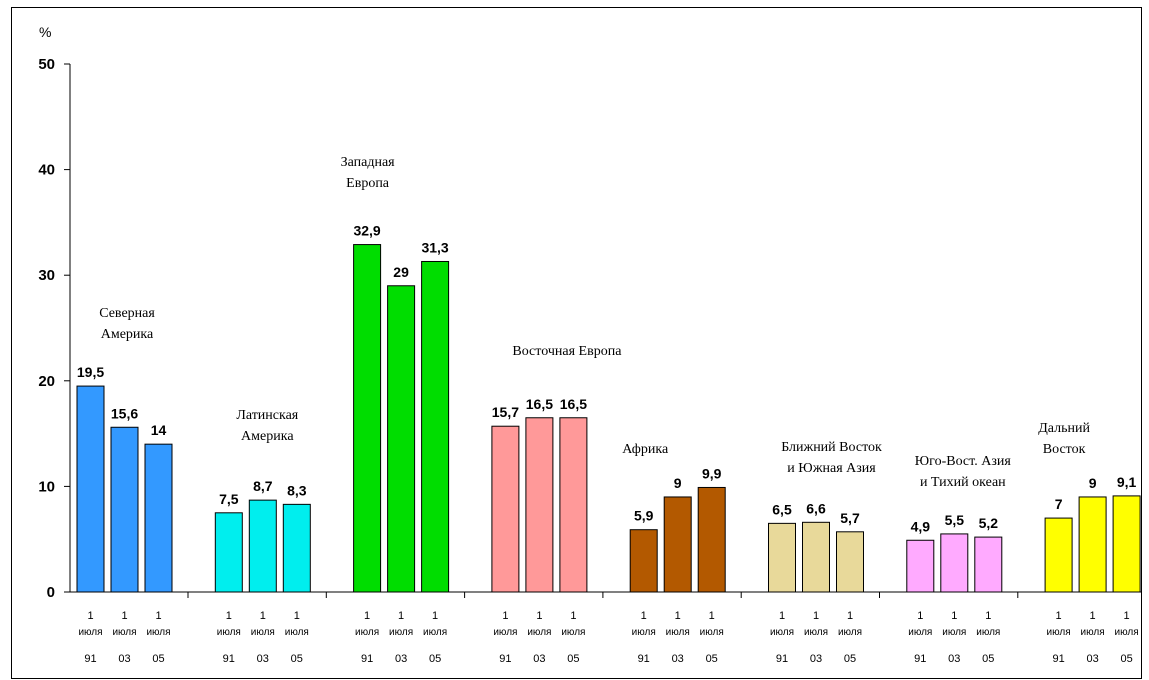 This screenshot has width=1149, height=680. Describe the element at coordinates (46, 64) in the screenshot. I see `y-tick-label: 50` at that location.